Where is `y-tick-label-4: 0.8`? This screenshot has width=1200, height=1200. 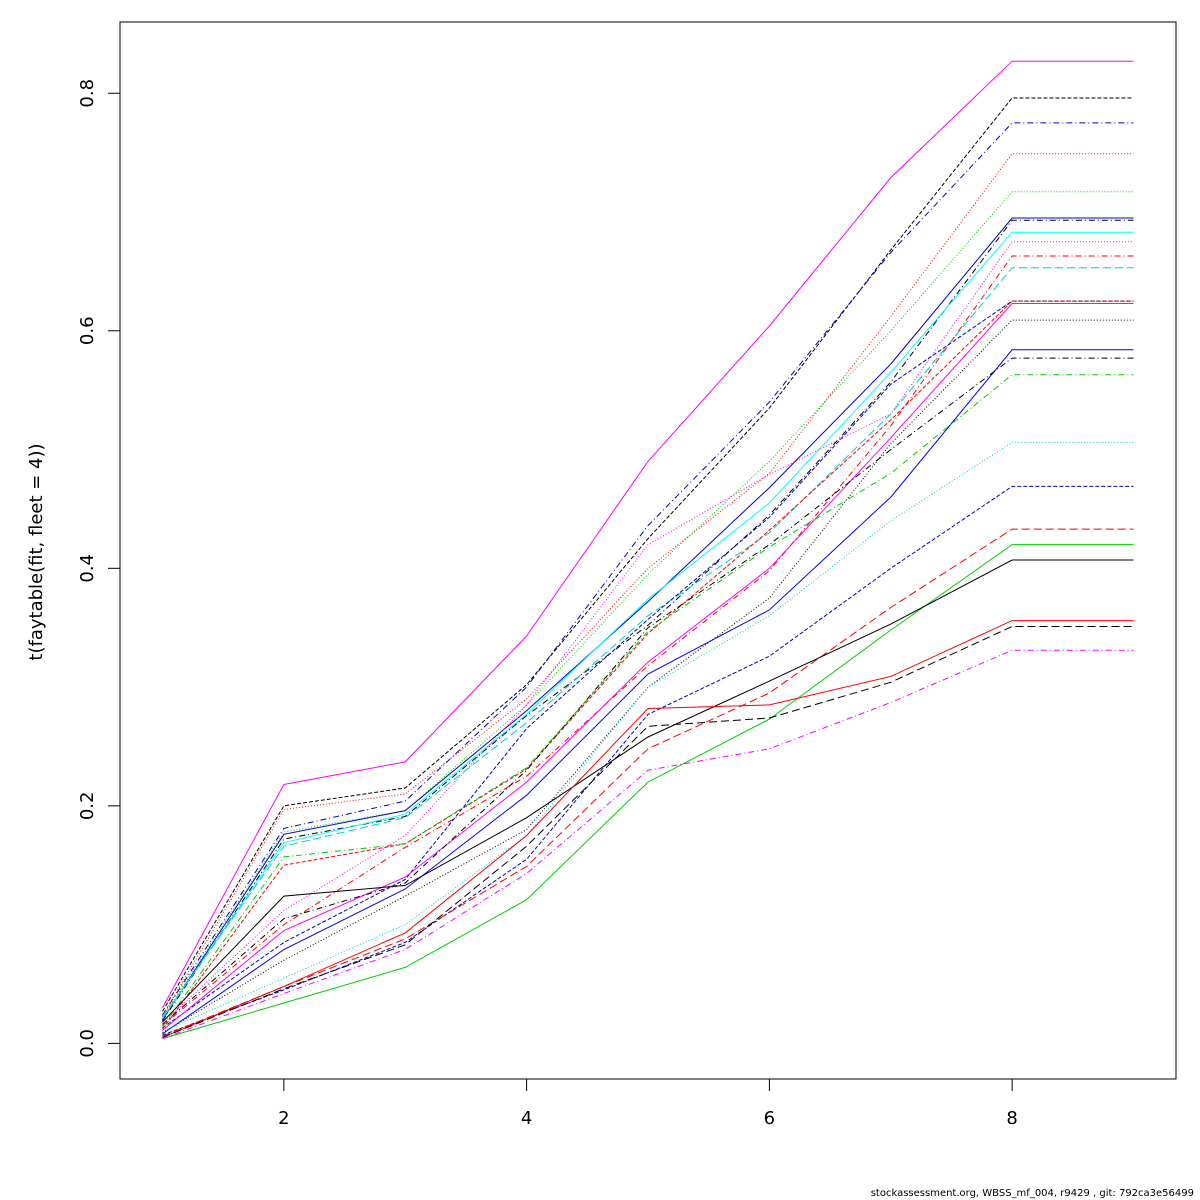
y-tick-label-4: 0.8 is located at coordinates (87, 93).